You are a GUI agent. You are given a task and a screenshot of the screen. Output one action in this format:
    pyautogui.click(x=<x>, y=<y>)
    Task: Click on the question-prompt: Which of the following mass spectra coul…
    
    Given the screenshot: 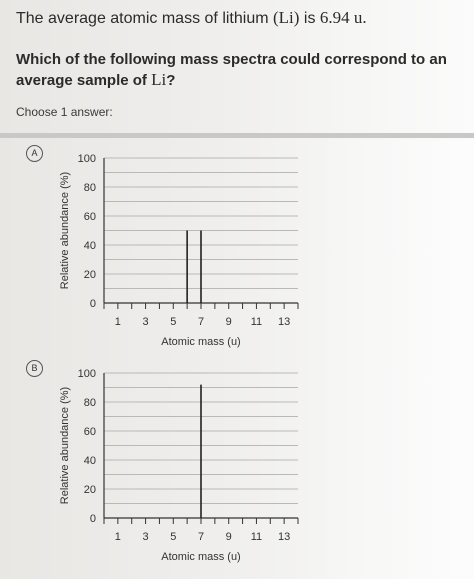 What is the action you would take?
    pyautogui.click(x=241, y=70)
    